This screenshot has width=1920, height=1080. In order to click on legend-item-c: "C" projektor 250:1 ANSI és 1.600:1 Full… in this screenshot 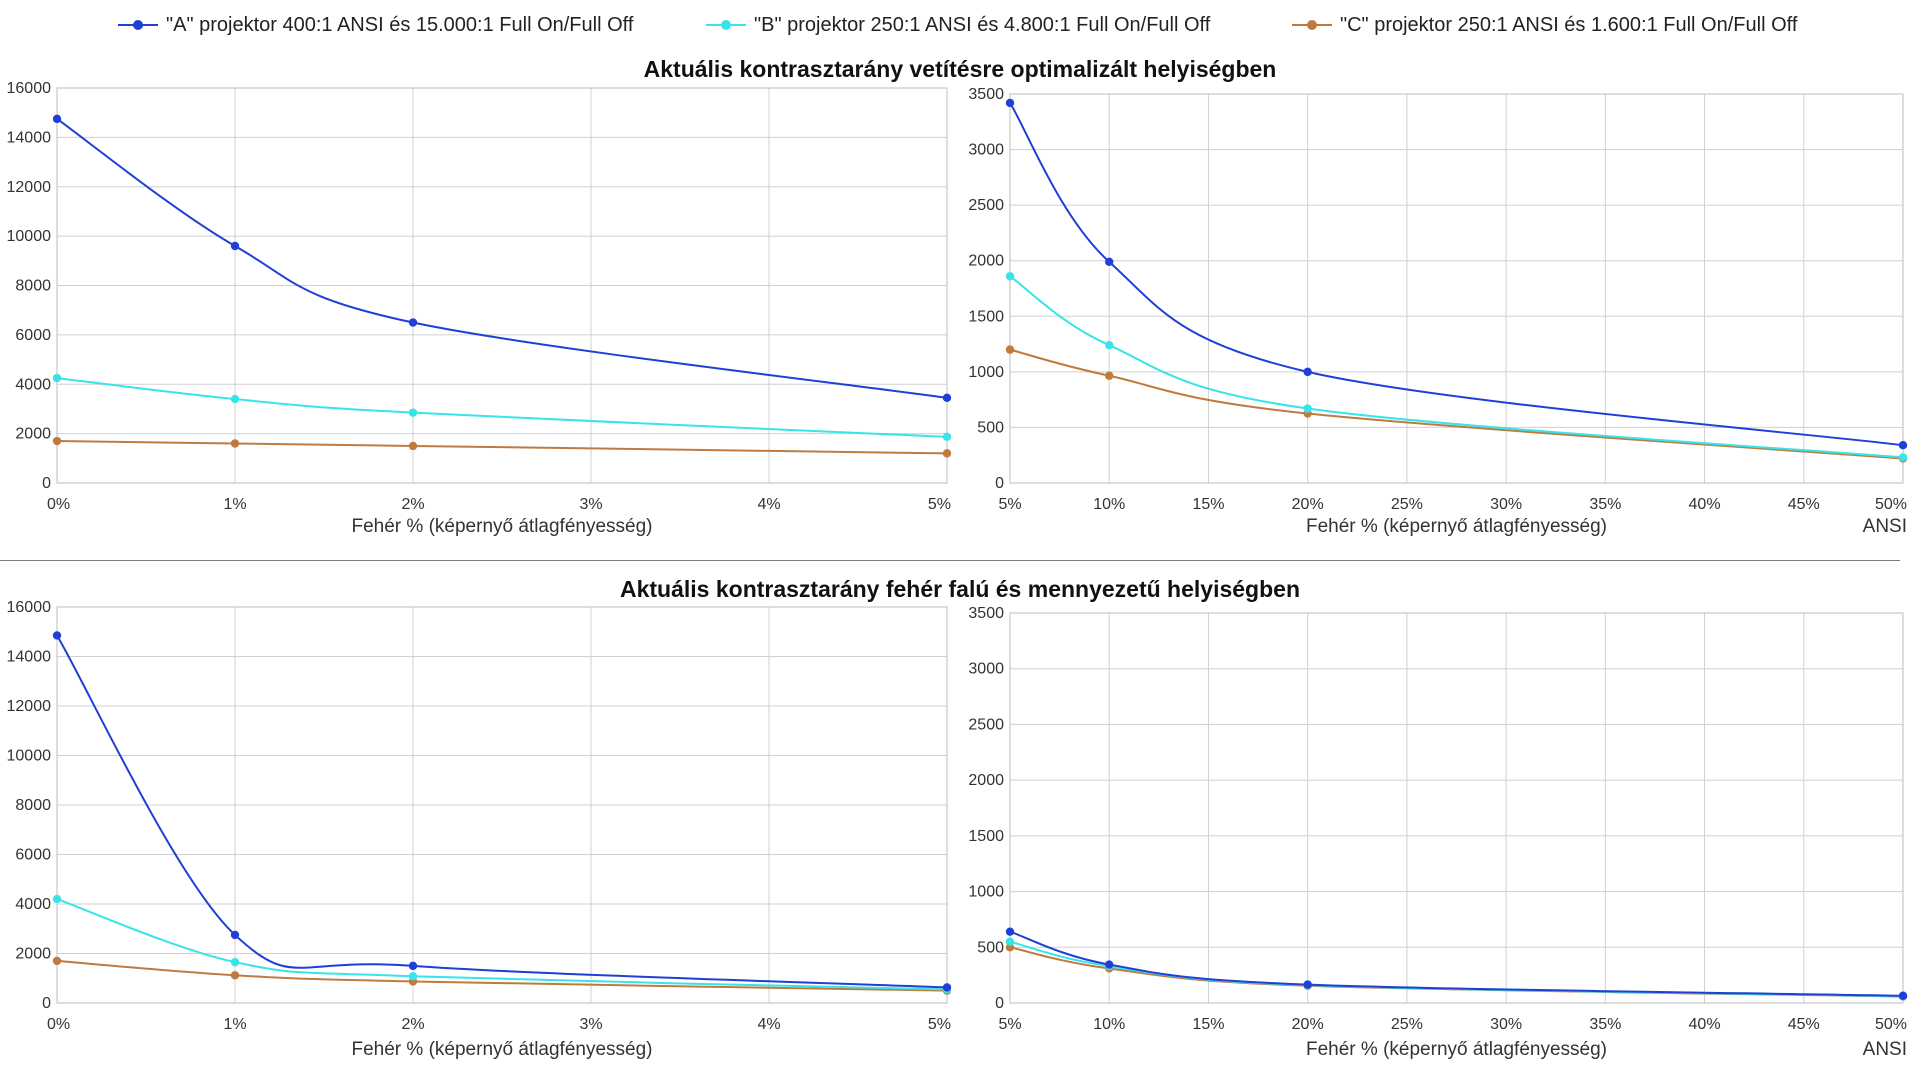, I will do `click(1544, 25)`.